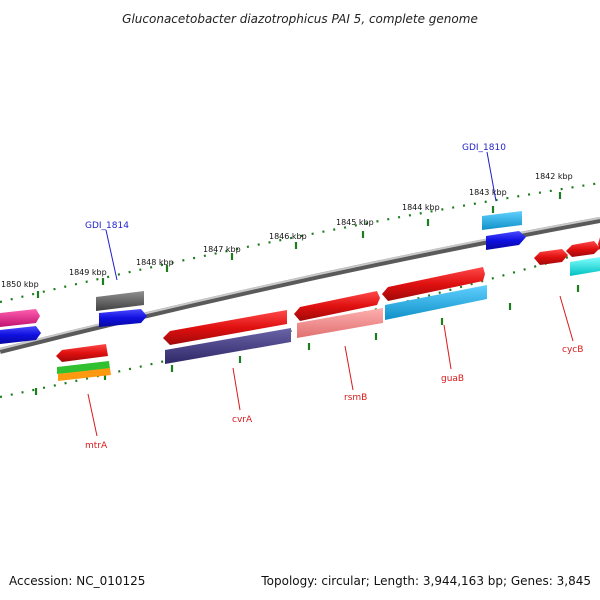  What do you see at coordinates (502, 220) in the screenshot?
I see `gene-feature-cyan-gdi1810` at bounding box center [502, 220].